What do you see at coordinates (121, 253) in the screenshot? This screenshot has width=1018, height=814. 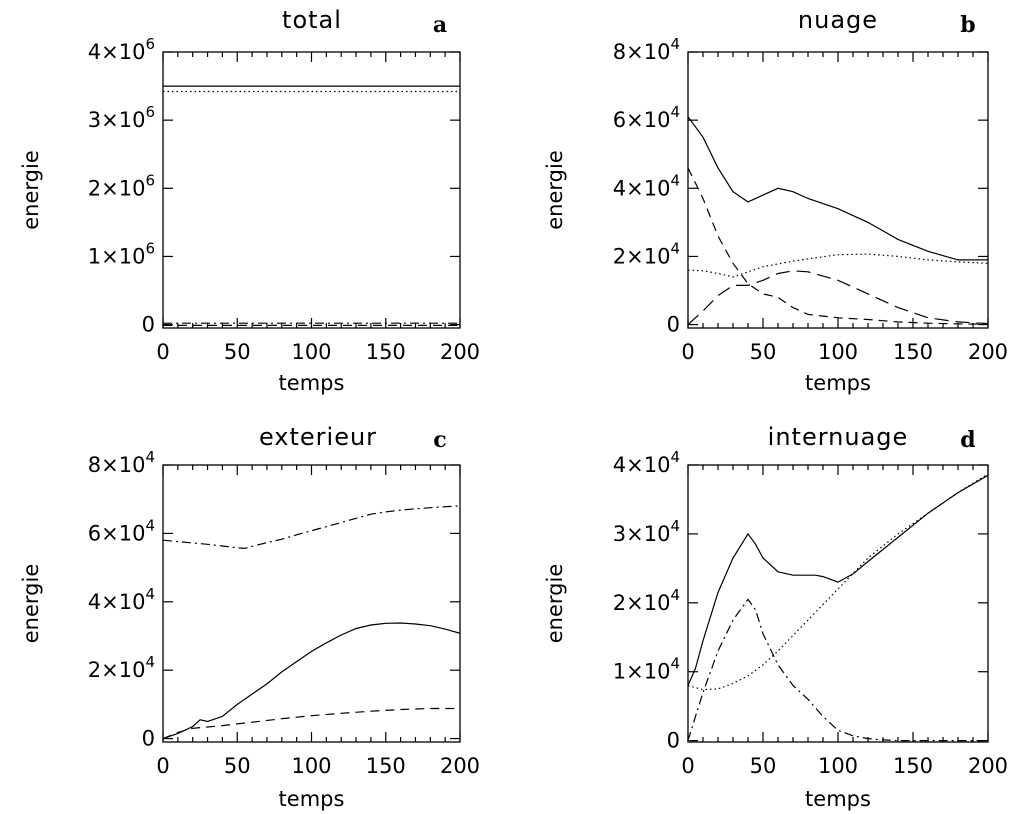 I see `y-tick-label: 1×10⁶` at bounding box center [121, 253].